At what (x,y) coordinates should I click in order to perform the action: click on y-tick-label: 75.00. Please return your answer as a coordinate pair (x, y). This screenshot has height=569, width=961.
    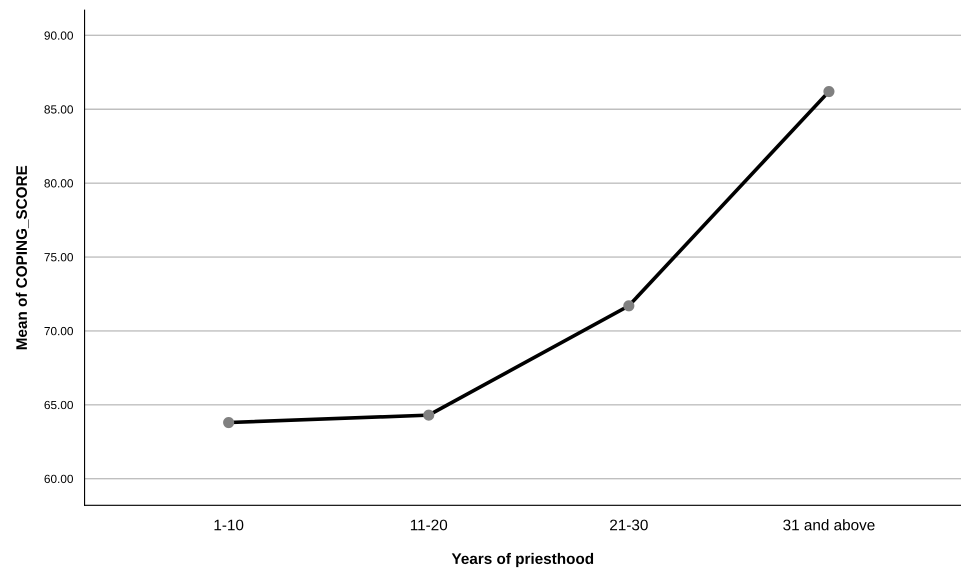
    Looking at the image, I should click on (58, 257).